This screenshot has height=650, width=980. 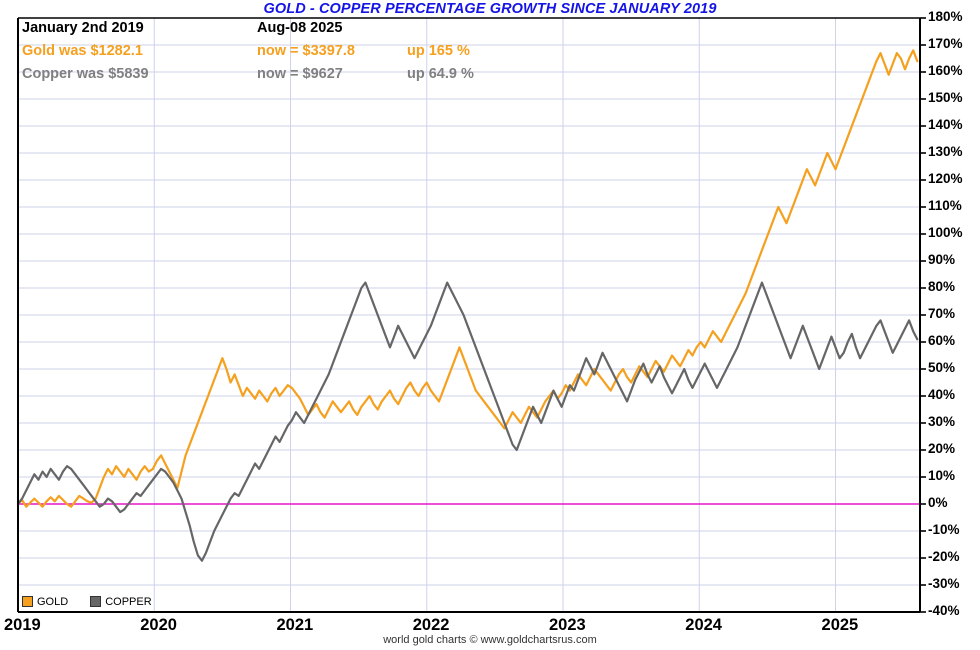 I want to click on x-axis-tick-label: 2025, so click(x=840, y=625).